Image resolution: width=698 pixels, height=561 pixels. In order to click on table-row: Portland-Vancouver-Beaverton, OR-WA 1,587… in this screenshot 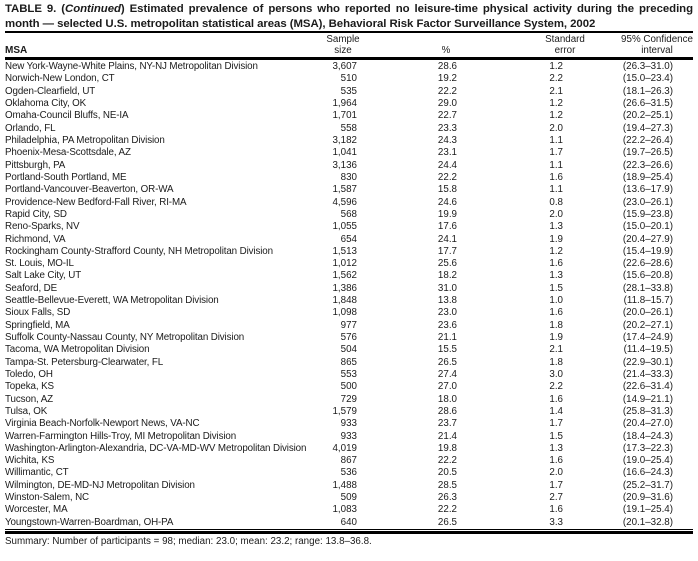, I will do `click(351, 190)`.